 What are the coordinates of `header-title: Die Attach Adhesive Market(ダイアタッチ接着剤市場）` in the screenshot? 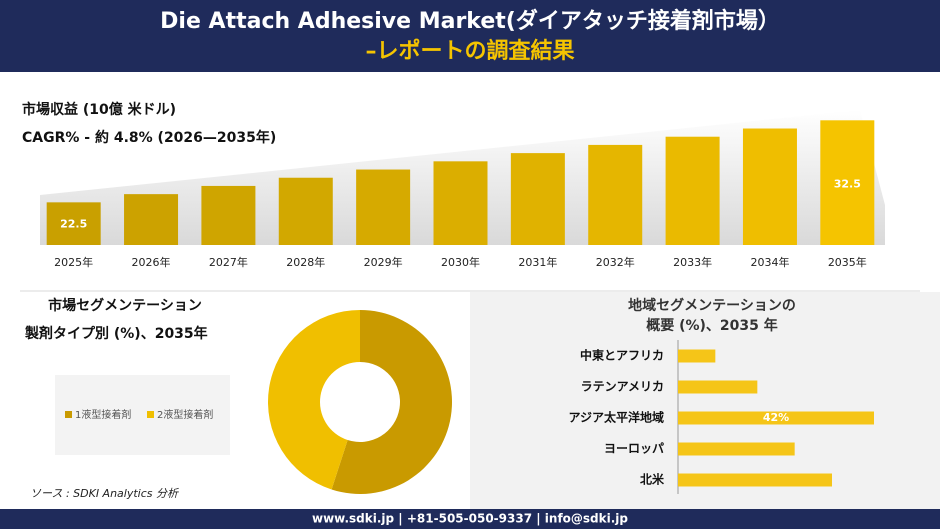 It's located at (470, 21).